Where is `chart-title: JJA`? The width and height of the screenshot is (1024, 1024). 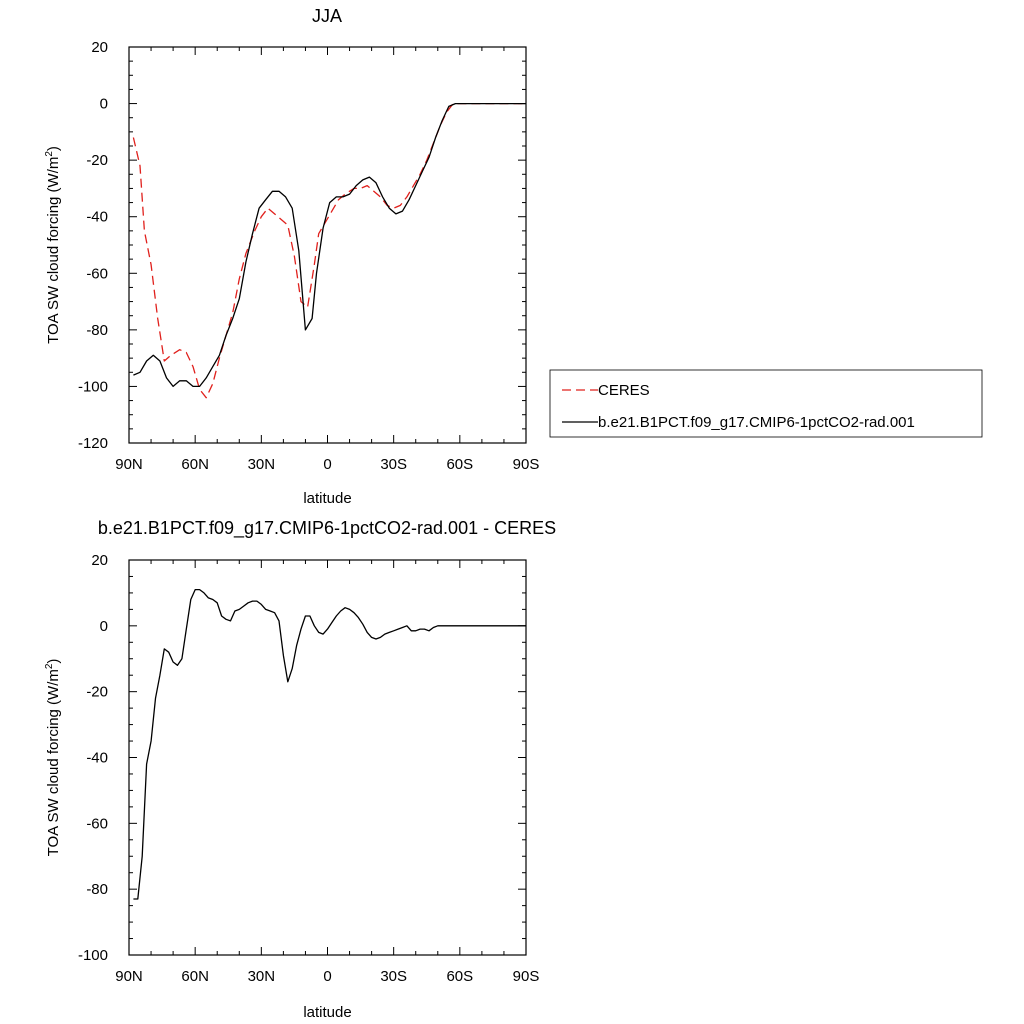
chart-title: JJA is located at coordinates (327, 16).